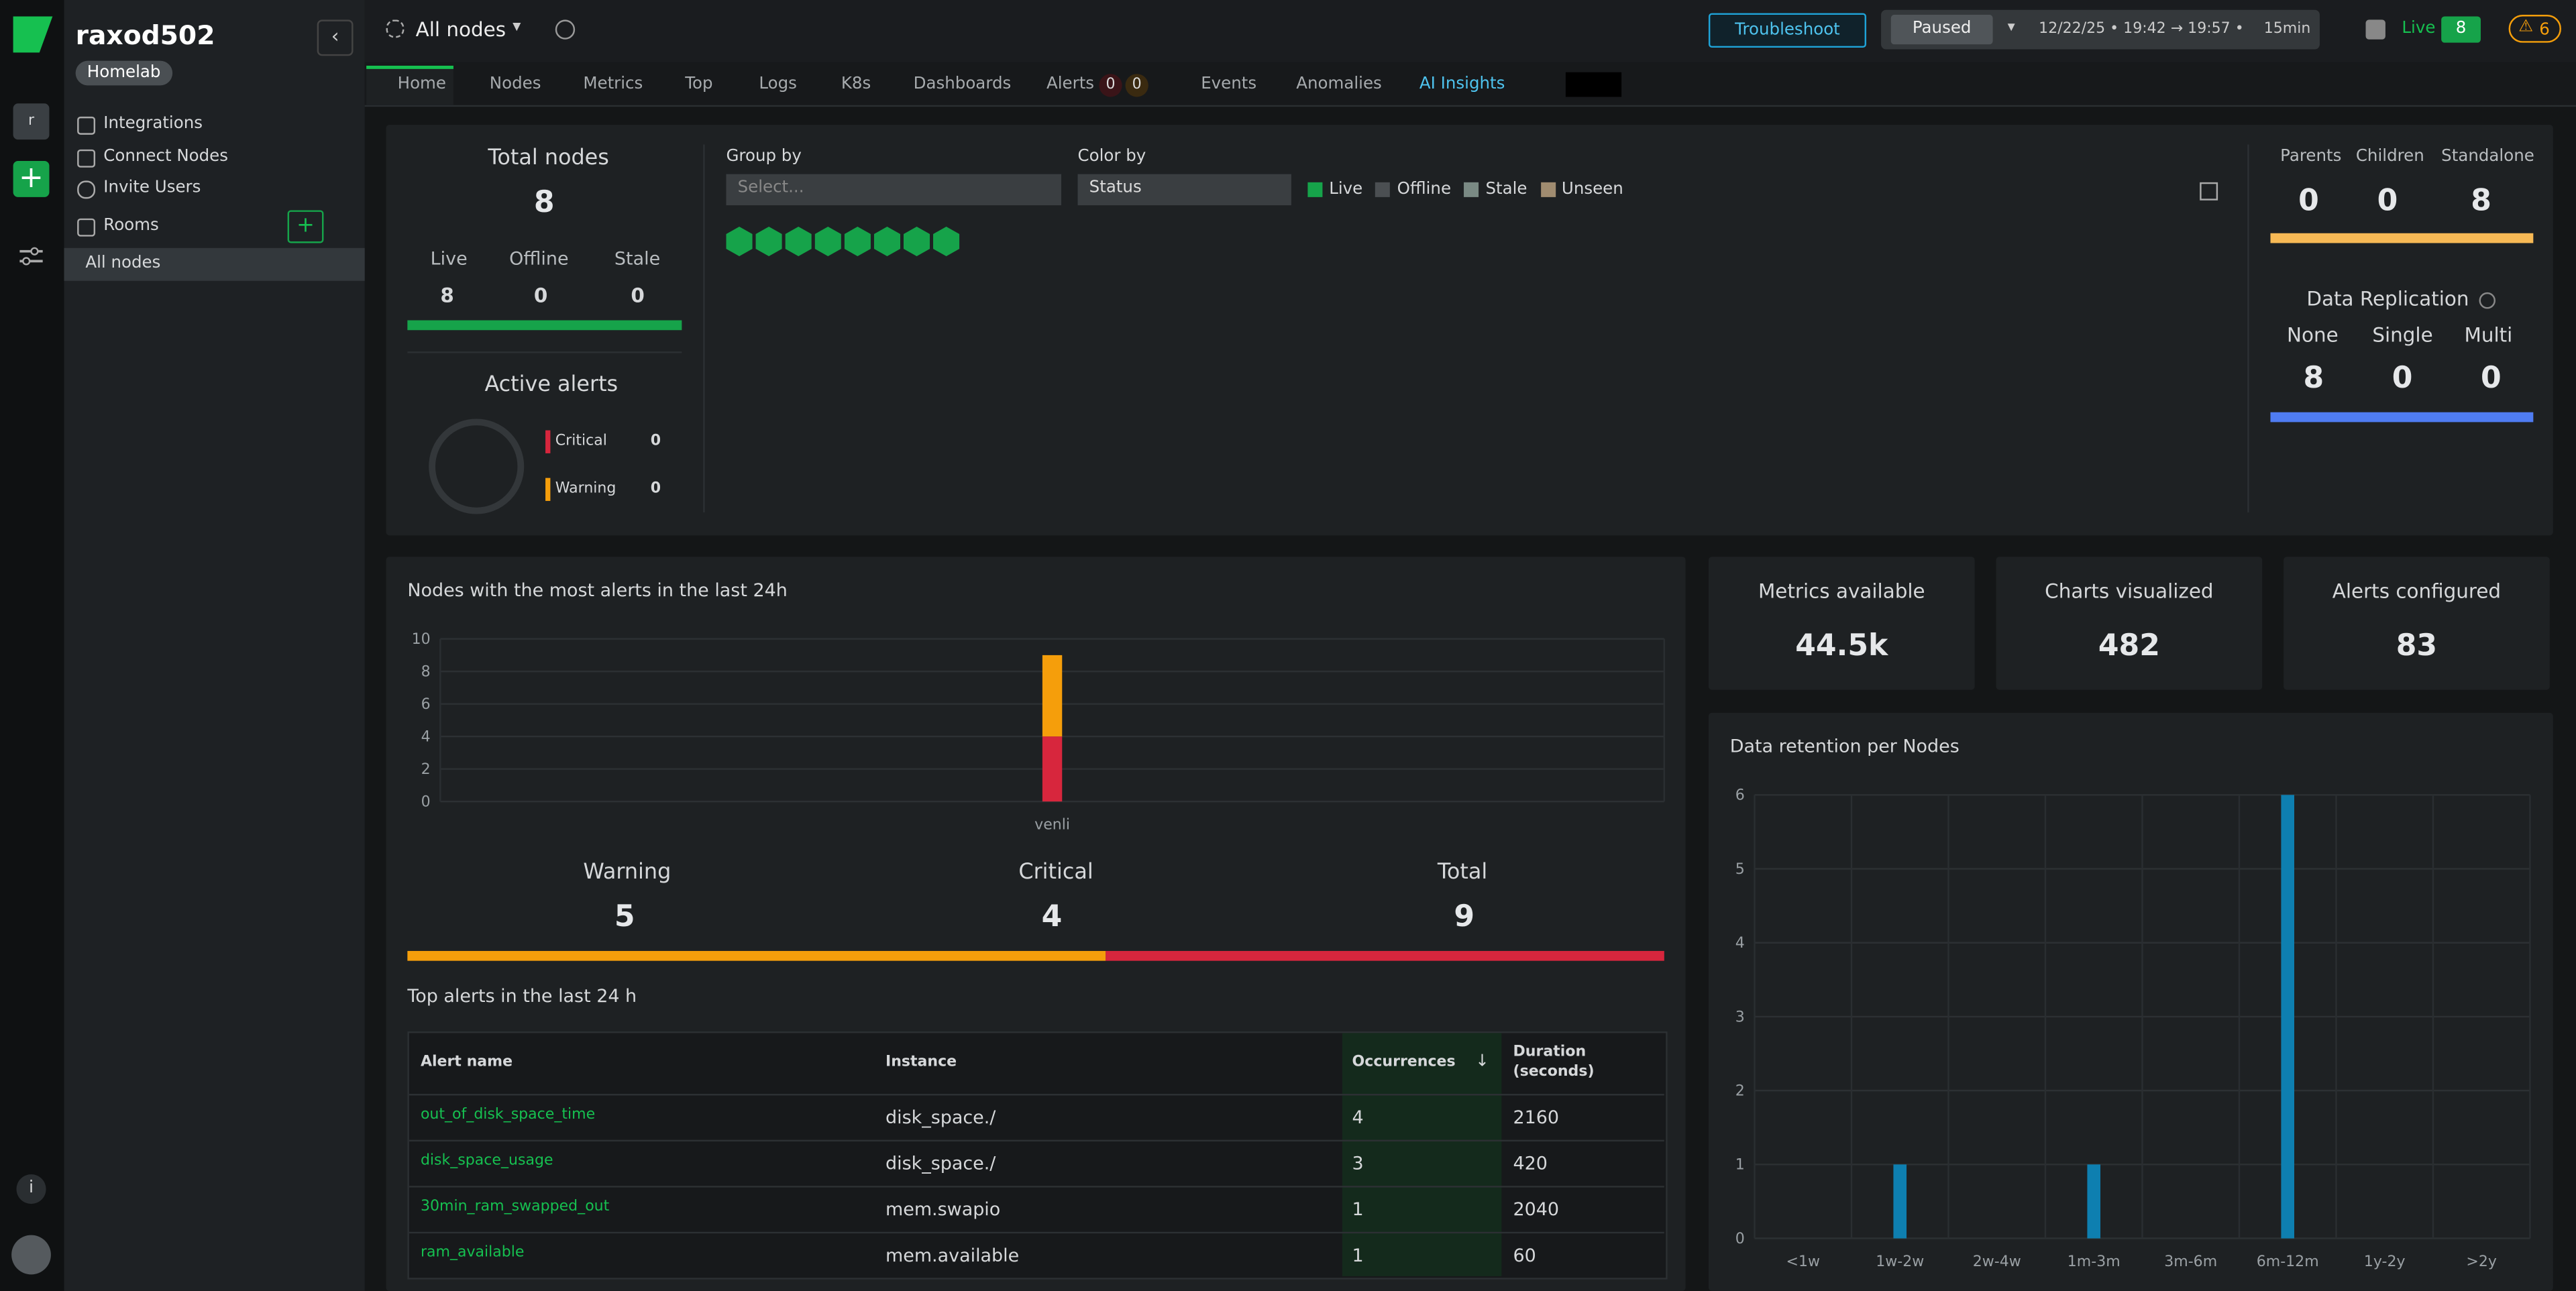 The image size is (2576, 1291). What do you see at coordinates (2313, 378) in the screenshot?
I see `none-count: 8` at bounding box center [2313, 378].